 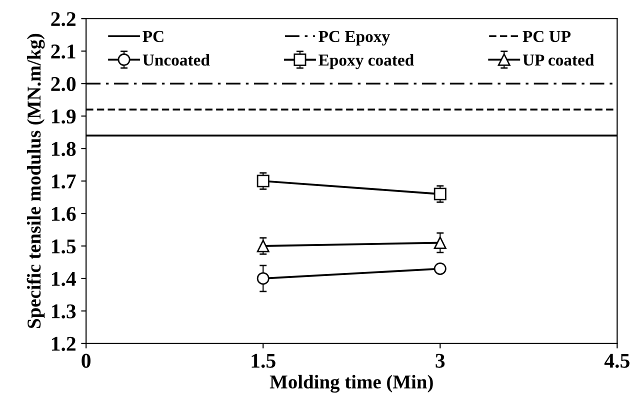 What do you see at coordinates (440, 361) in the screenshot?
I see `x-tick-label: 3` at bounding box center [440, 361].